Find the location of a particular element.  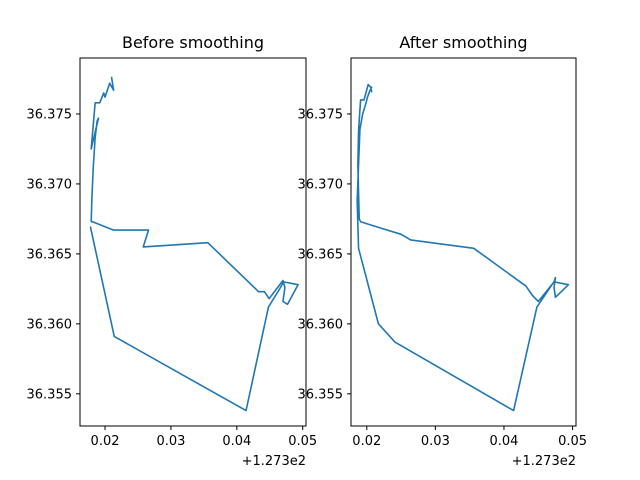

chart-title: After smoothing is located at coordinates (463, 42).